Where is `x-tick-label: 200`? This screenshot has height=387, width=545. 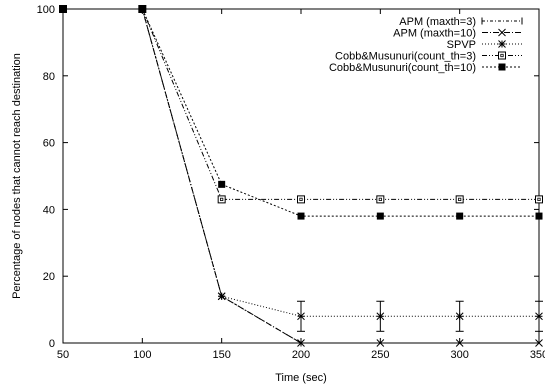 x-tick-label: 200 is located at coordinates (301, 355).